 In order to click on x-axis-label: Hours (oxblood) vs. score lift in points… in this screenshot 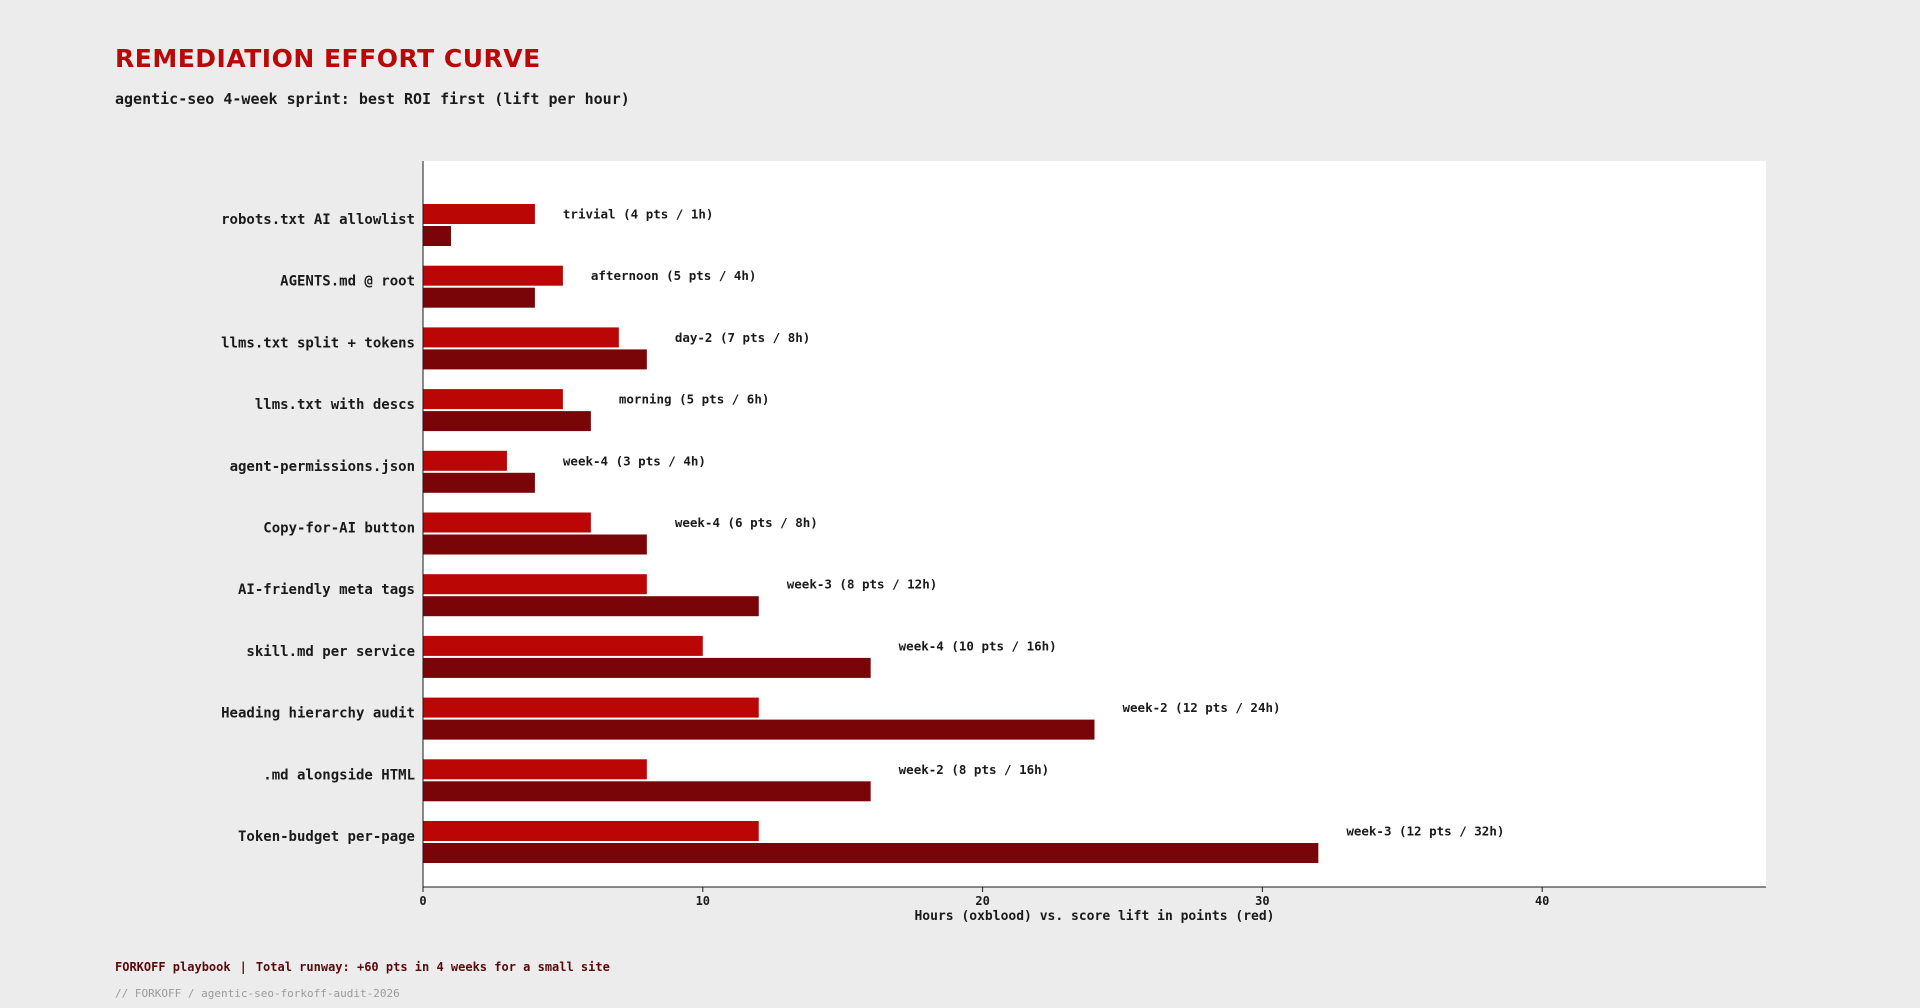, I will do `click(1094, 916)`.